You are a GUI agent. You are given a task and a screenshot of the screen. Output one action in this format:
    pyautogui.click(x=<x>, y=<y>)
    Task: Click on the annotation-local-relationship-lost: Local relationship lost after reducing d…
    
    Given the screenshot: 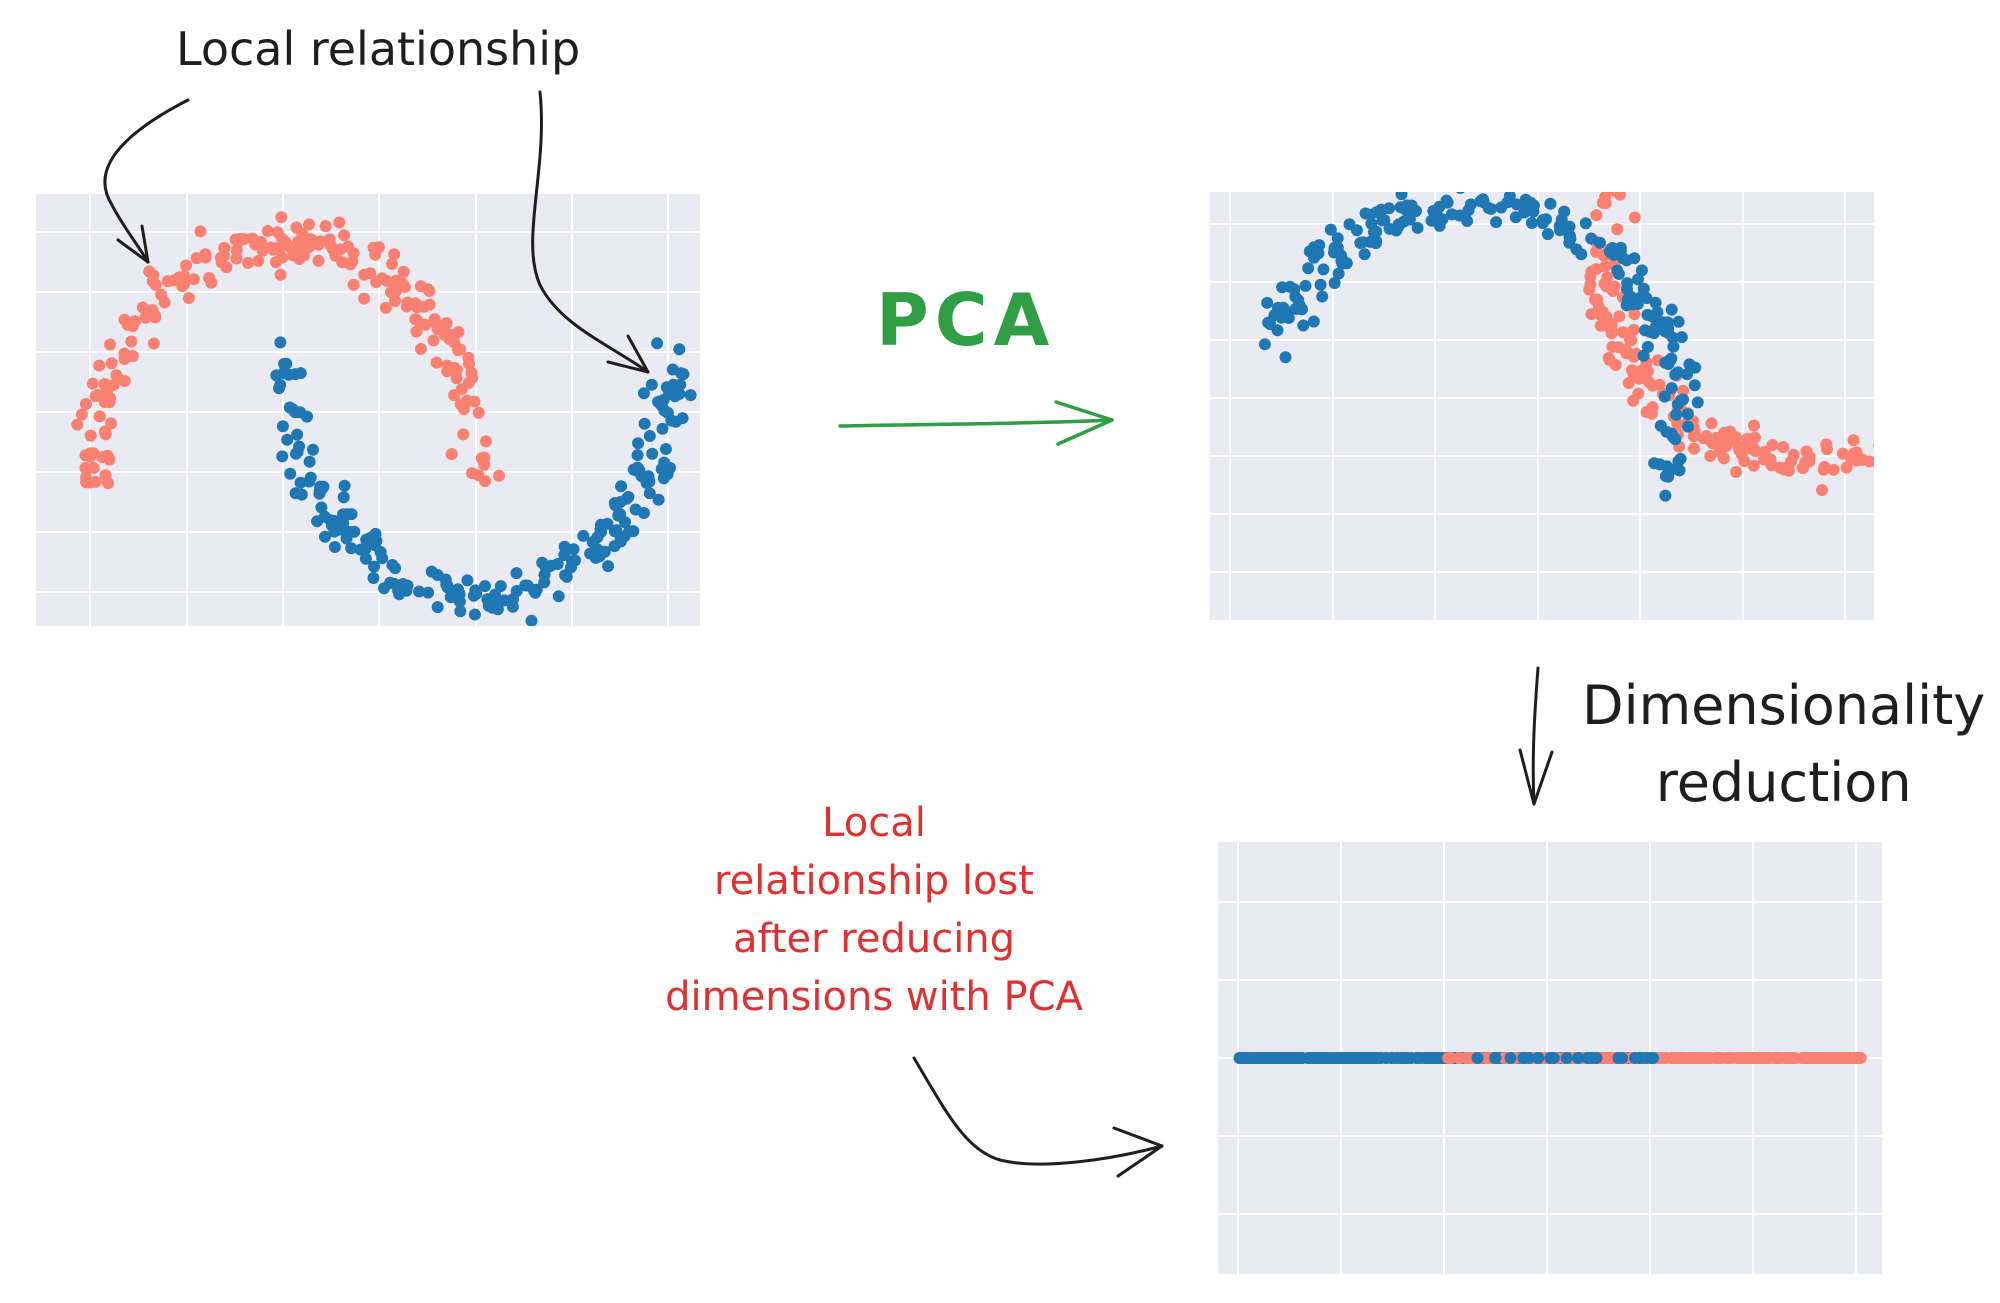 What is the action you would take?
    pyautogui.click(x=874, y=910)
    